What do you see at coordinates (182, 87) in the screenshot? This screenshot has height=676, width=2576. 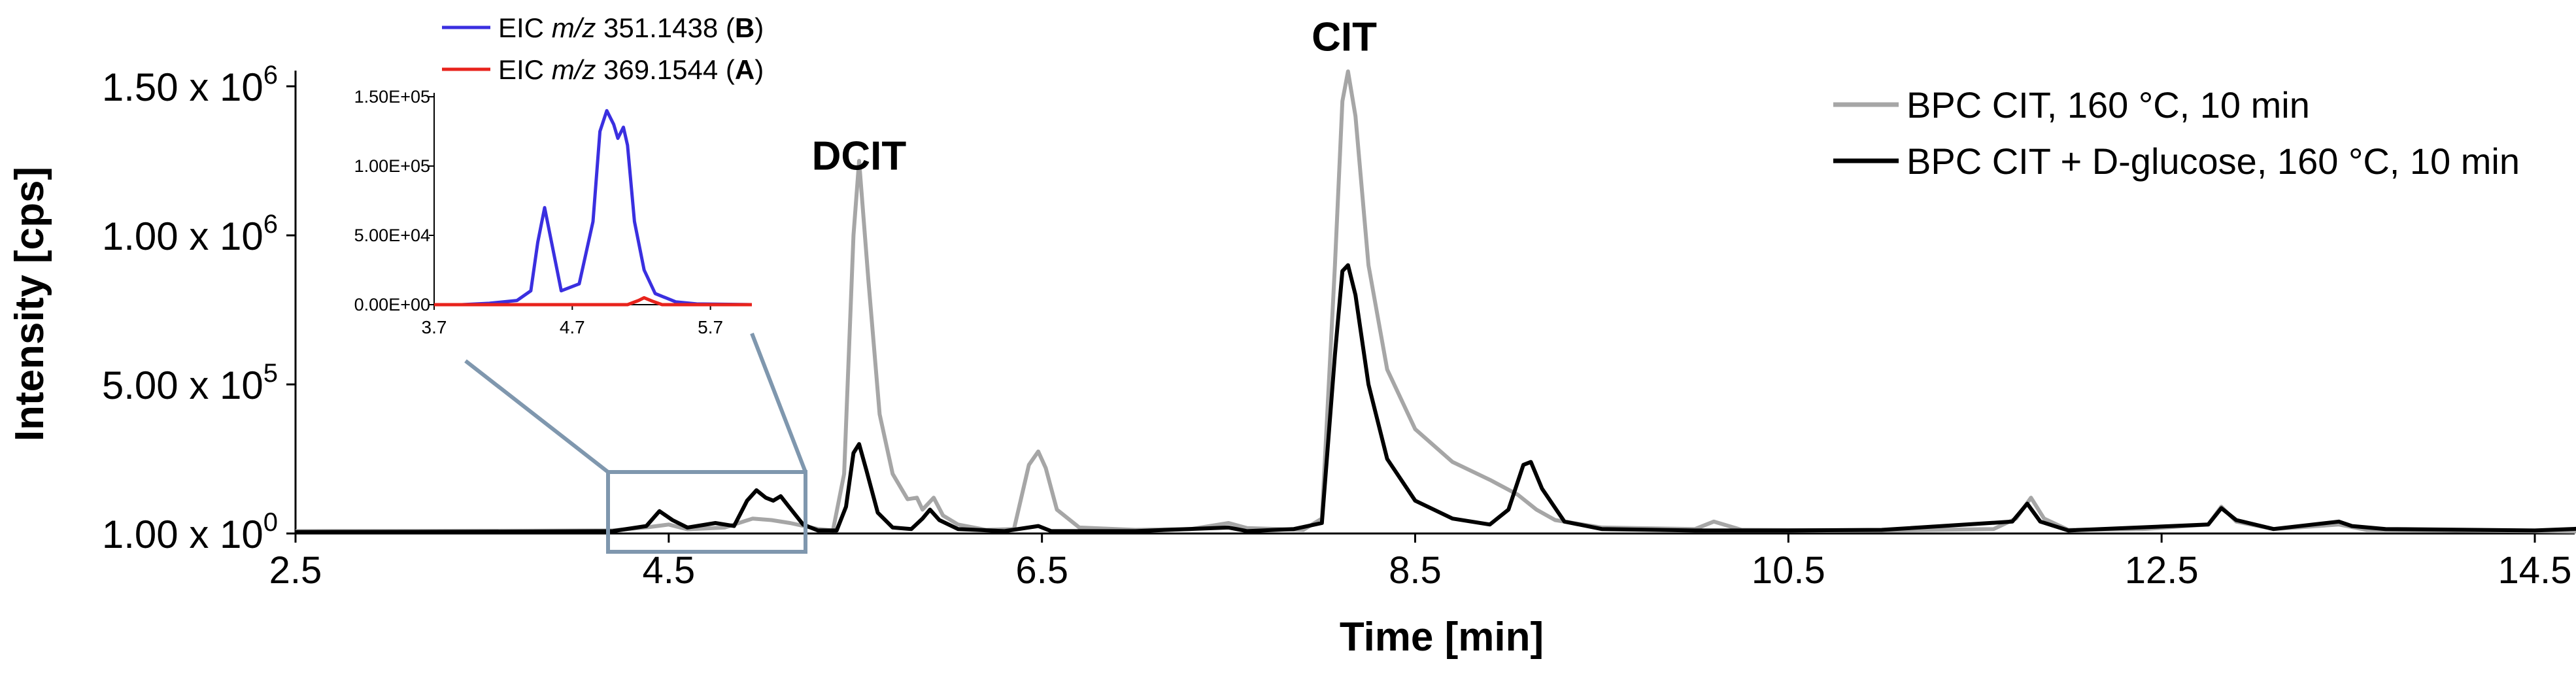 I see `y-tick-mantissa: 1.50 x 10` at bounding box center [182, 87].